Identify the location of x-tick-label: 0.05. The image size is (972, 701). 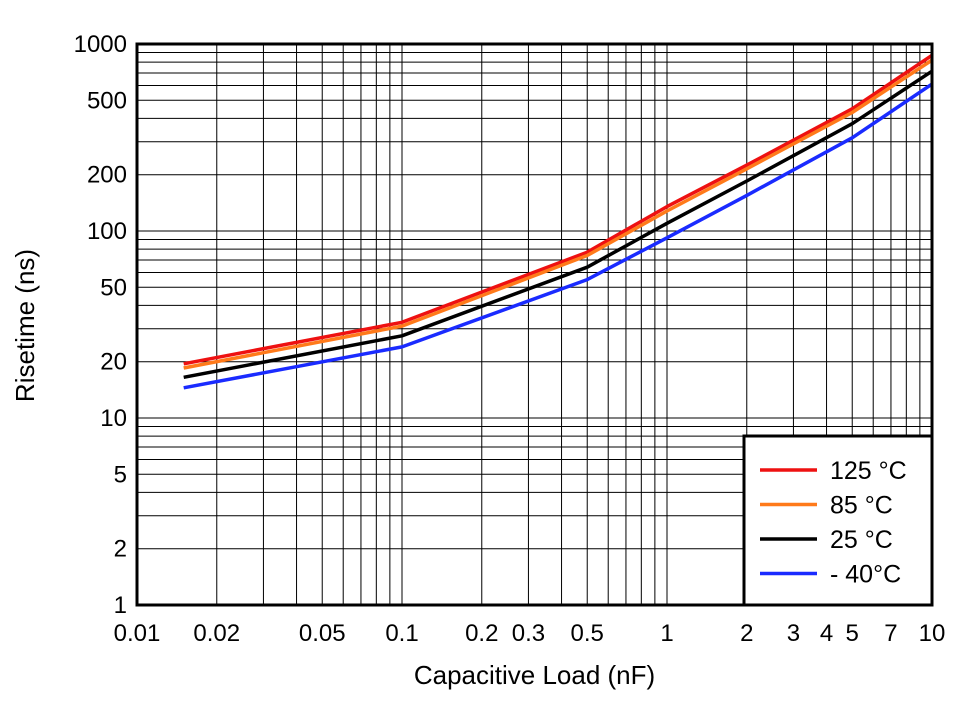
(322, 633).